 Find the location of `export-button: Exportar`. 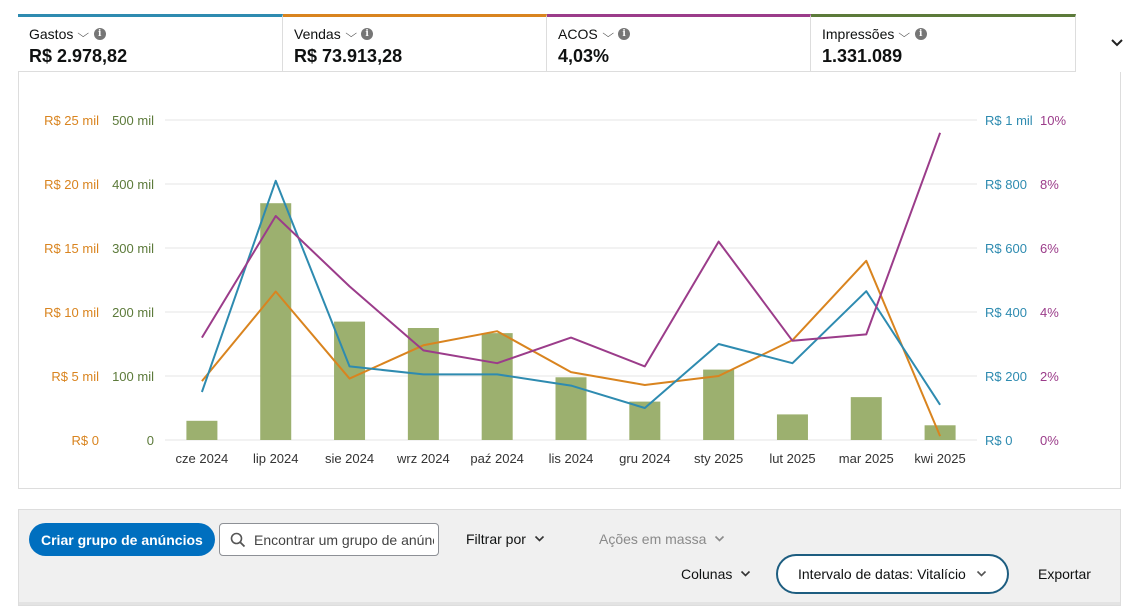

export-button: Exportar is located at coordinates (1064, 574).